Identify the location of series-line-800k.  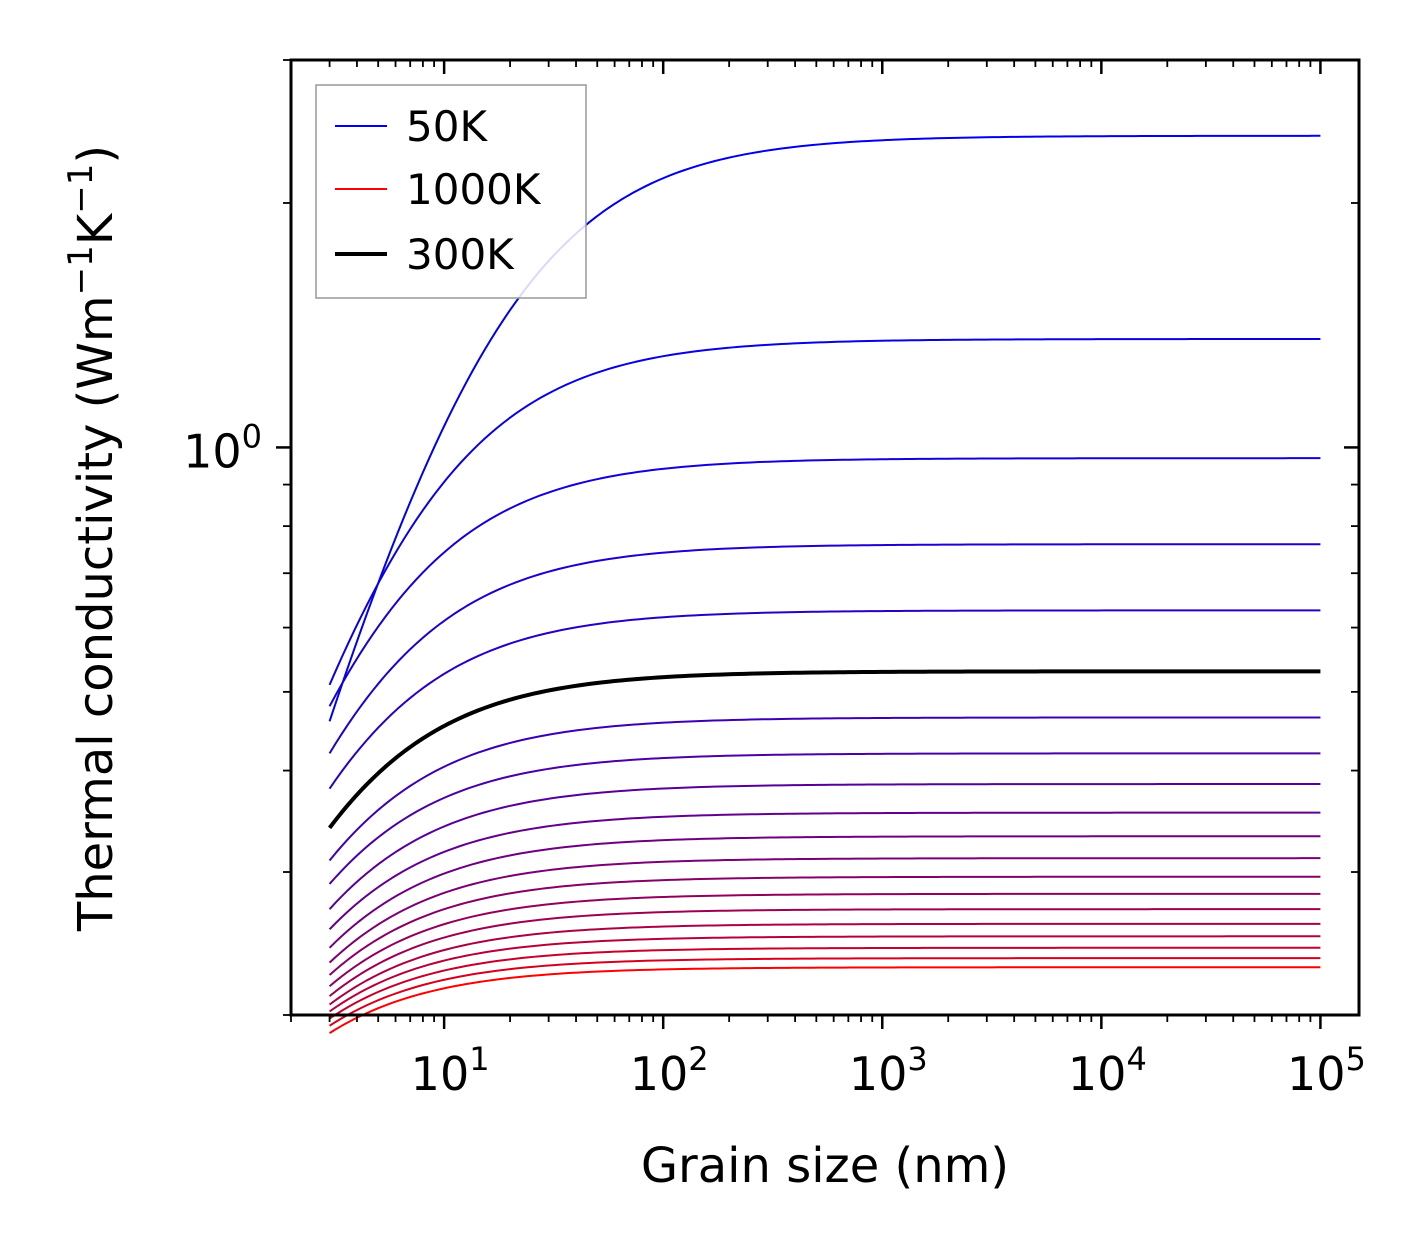
(824, 964).